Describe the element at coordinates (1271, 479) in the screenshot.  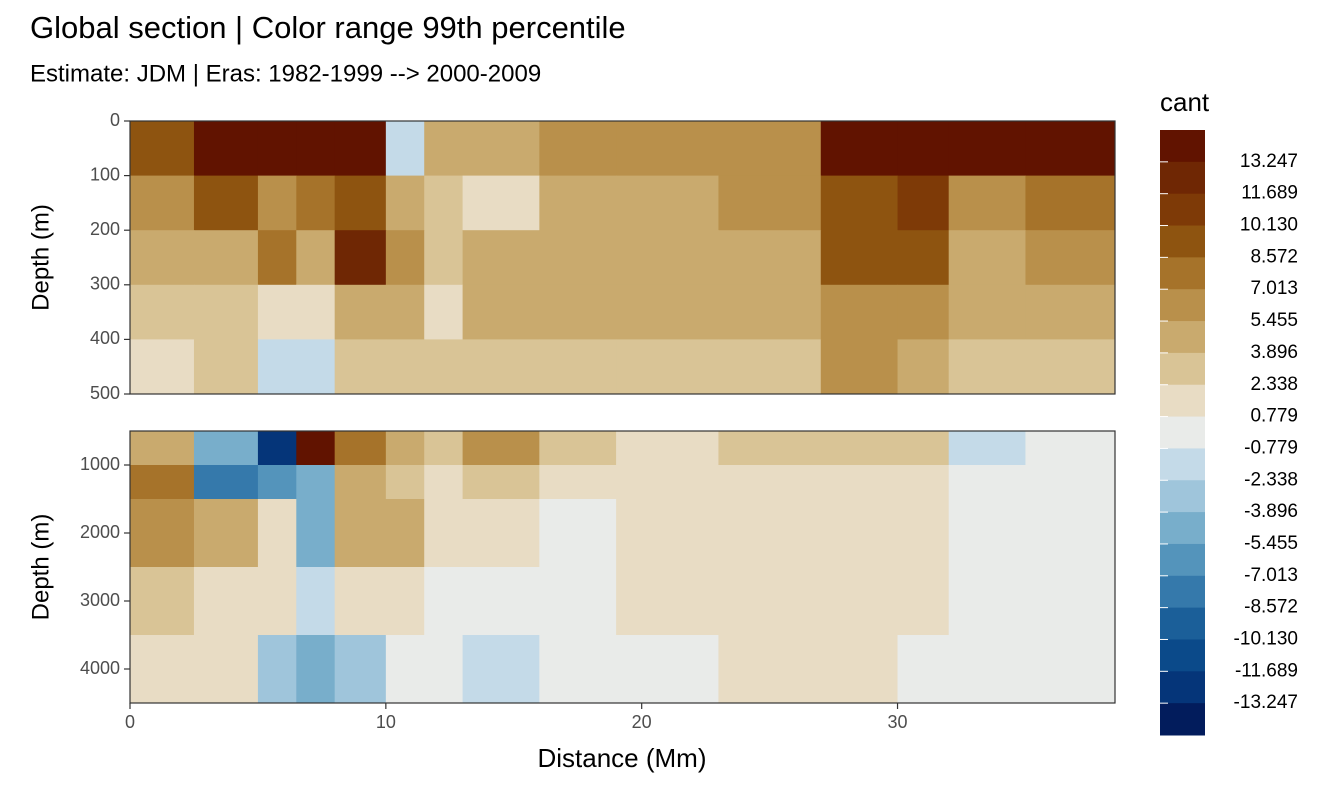
I see `legend-label: -2.338` at that location.